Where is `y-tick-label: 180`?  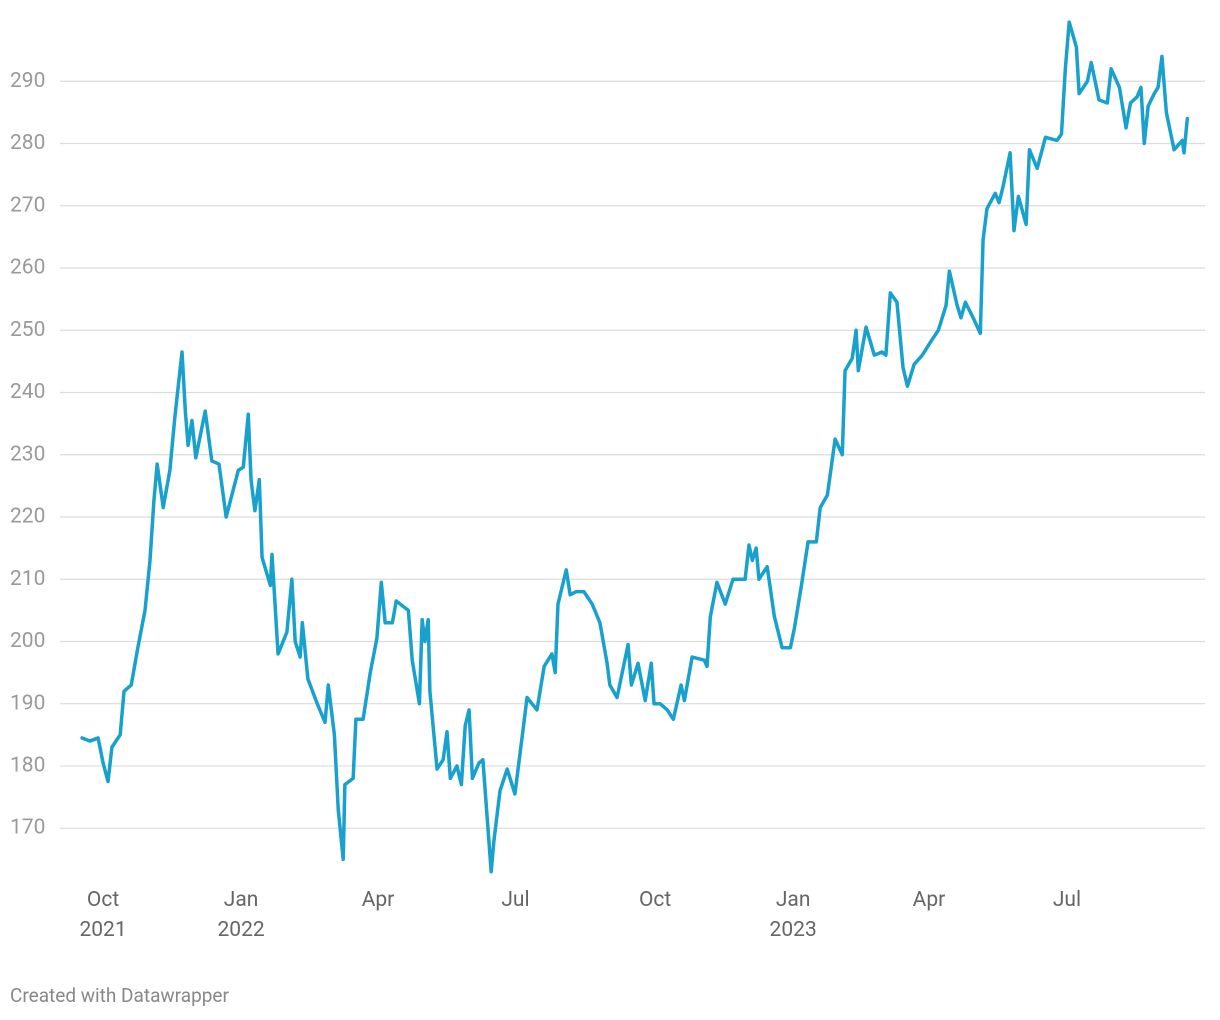 y-tick-label: 180 is located at coordinates (27, 766).